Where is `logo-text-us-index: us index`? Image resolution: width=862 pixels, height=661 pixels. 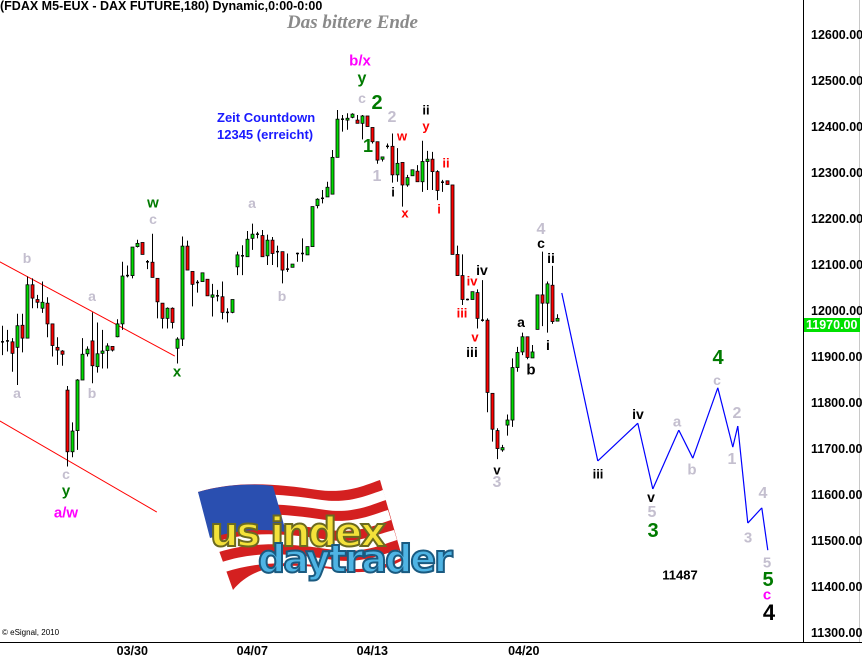 logo-text-us-index: us index is located at coordinates (298, 533).